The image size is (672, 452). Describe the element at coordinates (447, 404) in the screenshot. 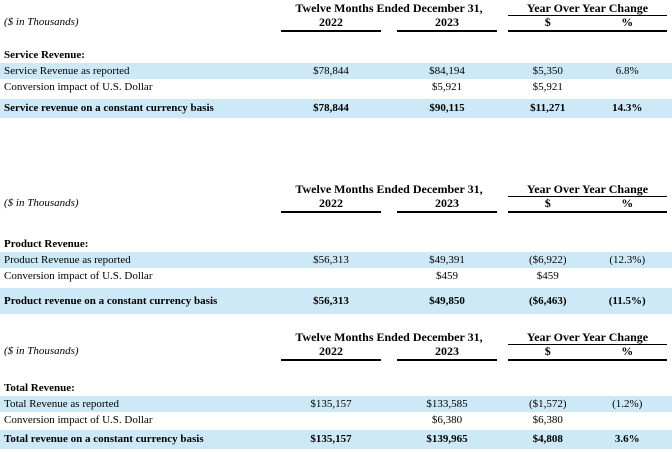

I see `value-2023: $133,585` at that location.